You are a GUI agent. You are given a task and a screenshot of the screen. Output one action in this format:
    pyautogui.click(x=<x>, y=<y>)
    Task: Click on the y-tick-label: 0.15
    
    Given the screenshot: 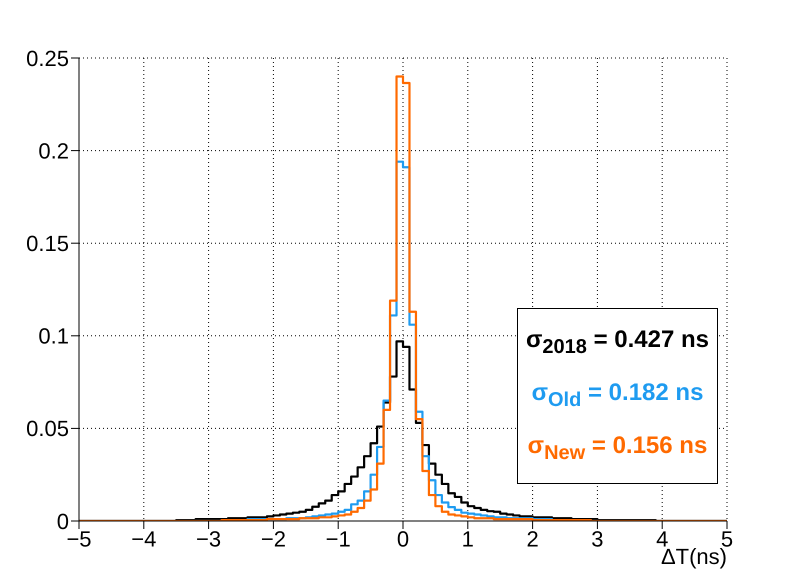 What is the action you would take?
    pyautogui.click(x=47, y=243)
    